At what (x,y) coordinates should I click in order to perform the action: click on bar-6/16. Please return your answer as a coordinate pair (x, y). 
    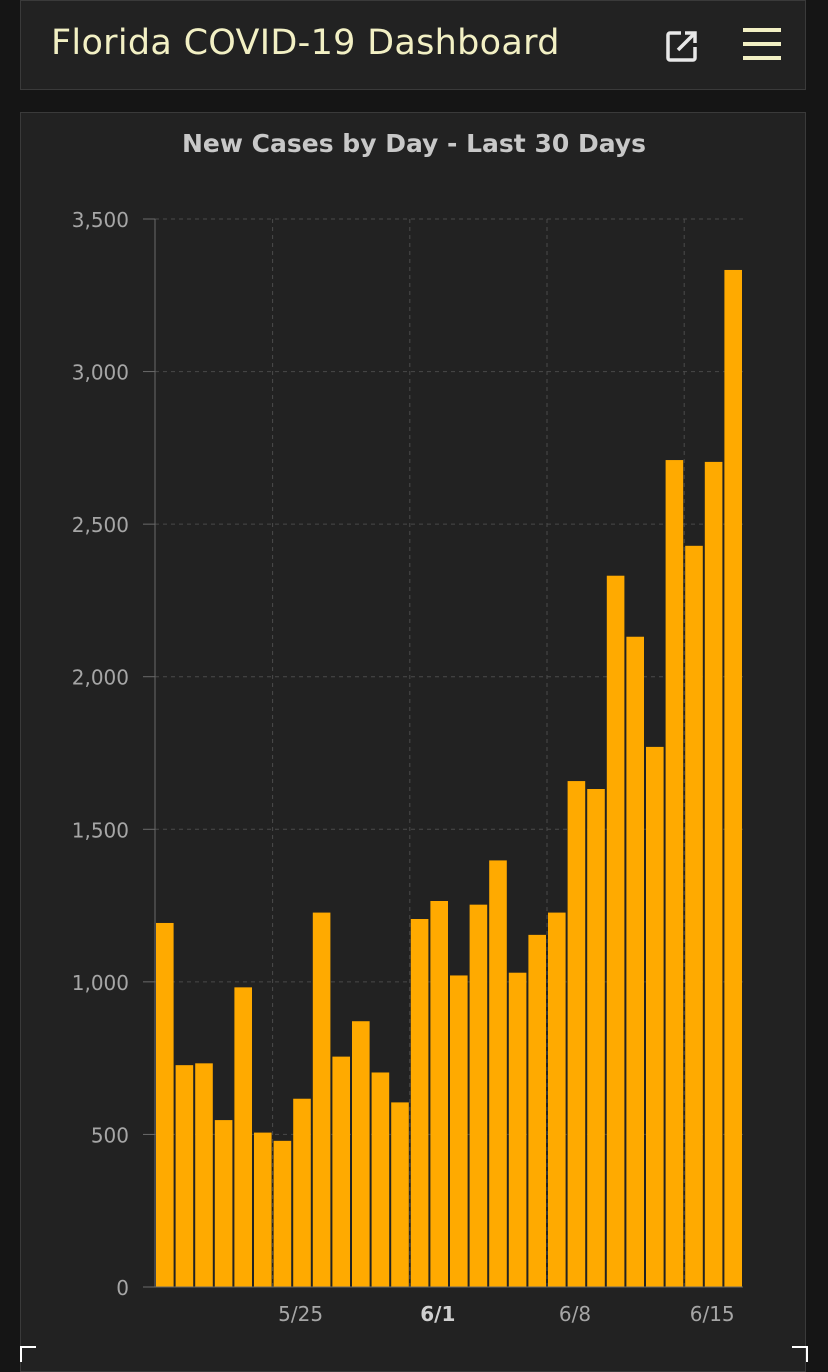
    Looking at the image, I should click on (713, 874).